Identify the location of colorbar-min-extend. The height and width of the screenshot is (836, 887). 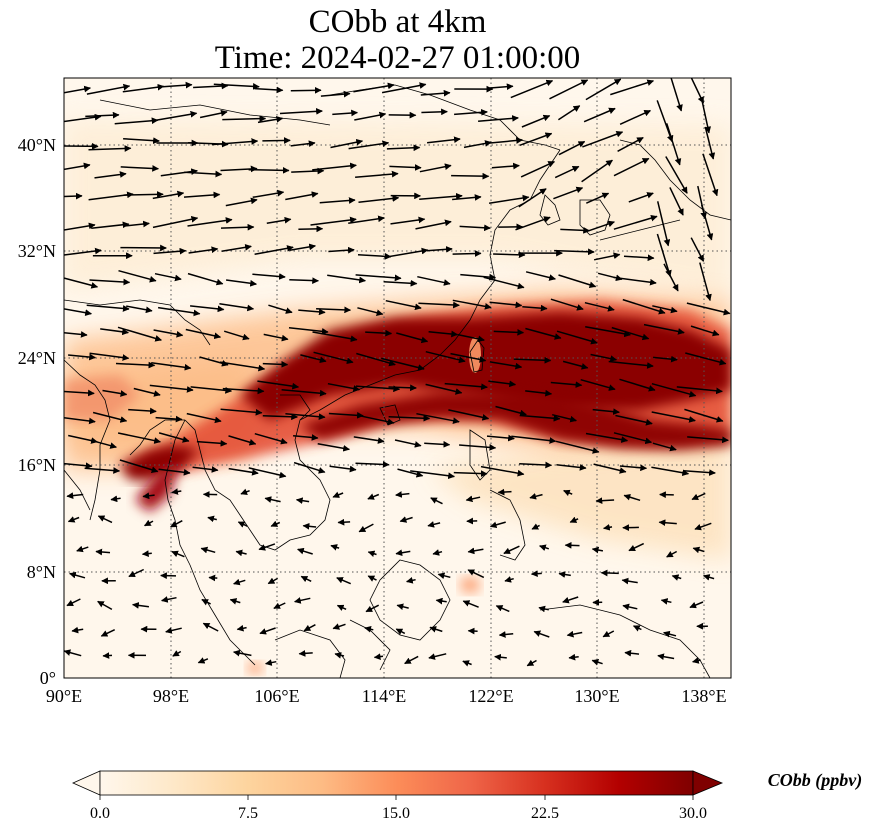
(86, 783).